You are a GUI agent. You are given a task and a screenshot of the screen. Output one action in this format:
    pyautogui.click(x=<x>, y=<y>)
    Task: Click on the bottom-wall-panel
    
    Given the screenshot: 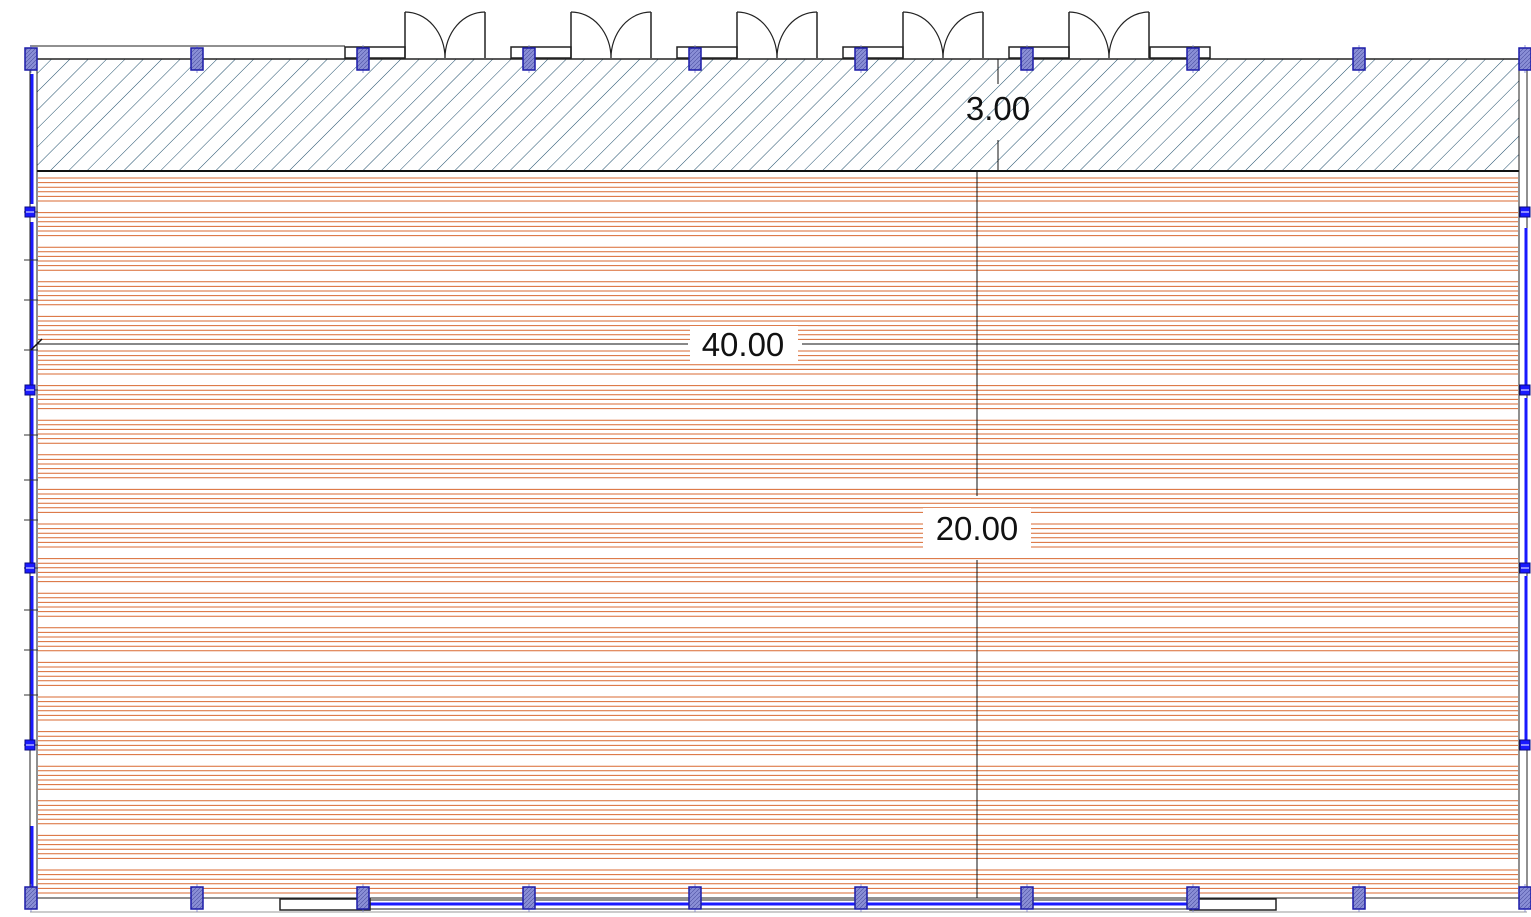 What is the action you would take?
    pyautogui.click(x=1233, y=904)
    